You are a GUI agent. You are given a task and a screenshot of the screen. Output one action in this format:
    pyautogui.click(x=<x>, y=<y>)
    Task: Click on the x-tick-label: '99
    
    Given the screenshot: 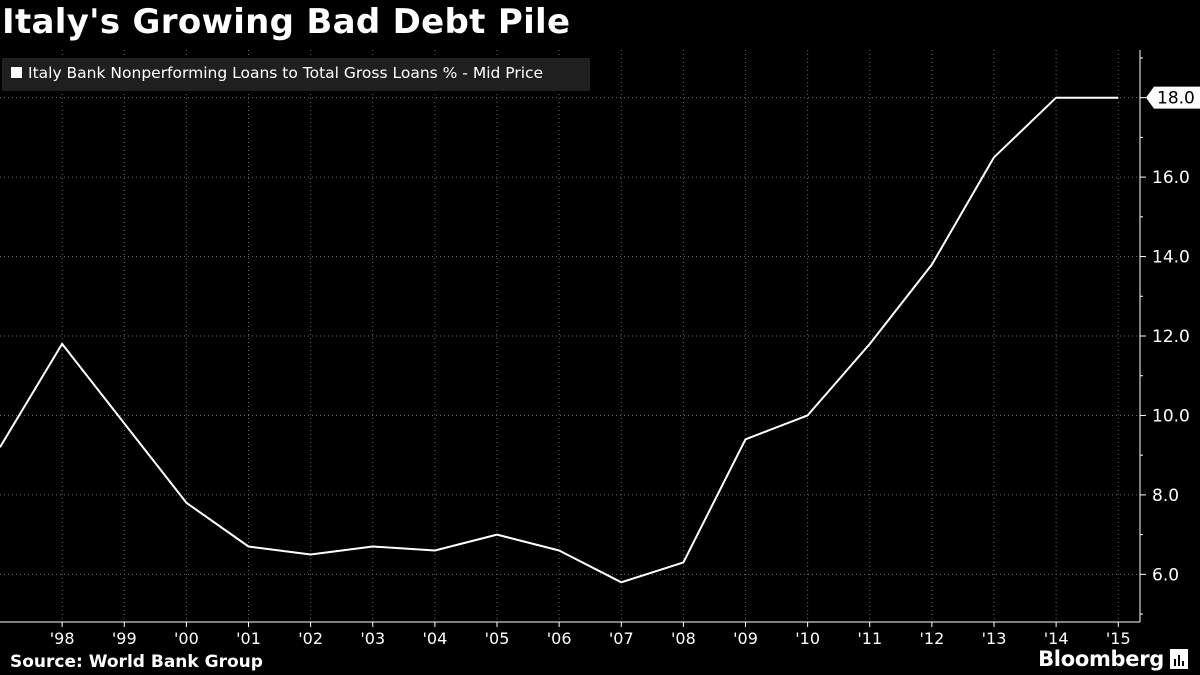 What is the action you would take?
    pyautogui.click(x=124, y=638)
    